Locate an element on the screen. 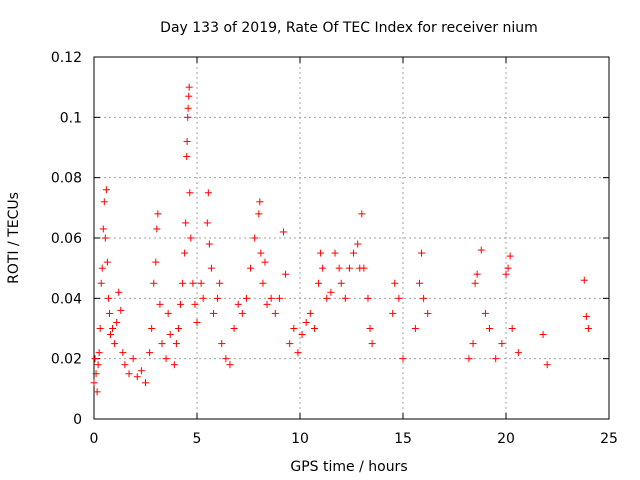 Image resolution: width=640 pixels, height=480 pixels. x-tick-label: 10 is located at coordinates (300, 439).